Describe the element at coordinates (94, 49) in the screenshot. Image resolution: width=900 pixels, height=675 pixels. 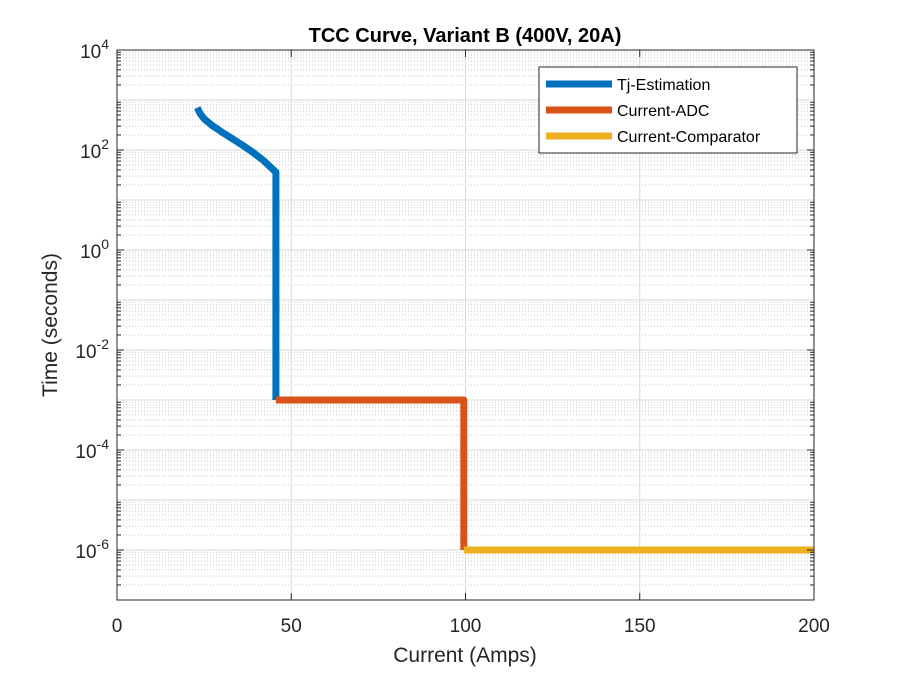
I see `y-tick-label: 10⁴` at that location.